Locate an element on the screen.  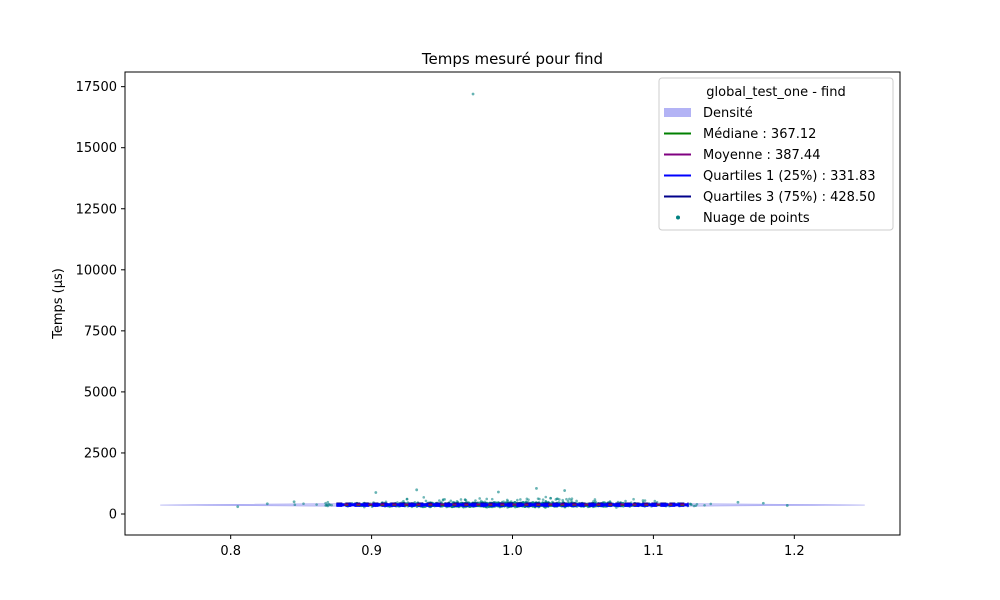
x-tick-label: 1.2 is located at coordinates (794, 551).